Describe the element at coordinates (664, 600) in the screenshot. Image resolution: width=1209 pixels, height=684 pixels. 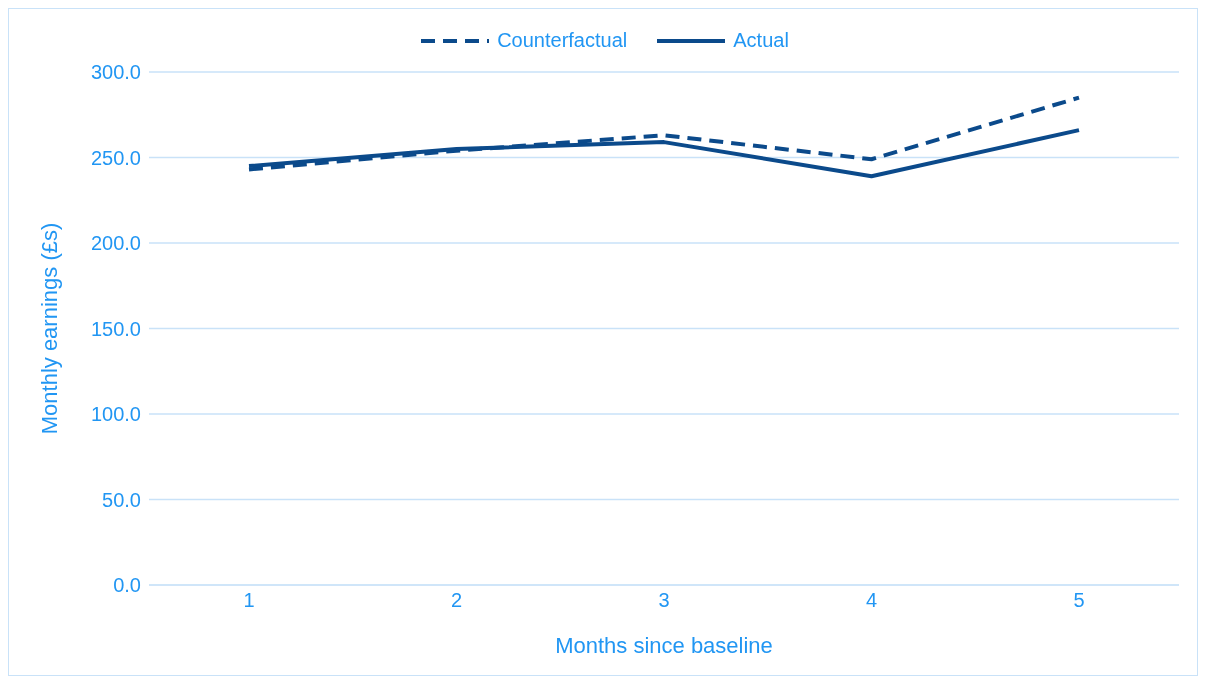
I see `x-tick-label: 3` at that location.